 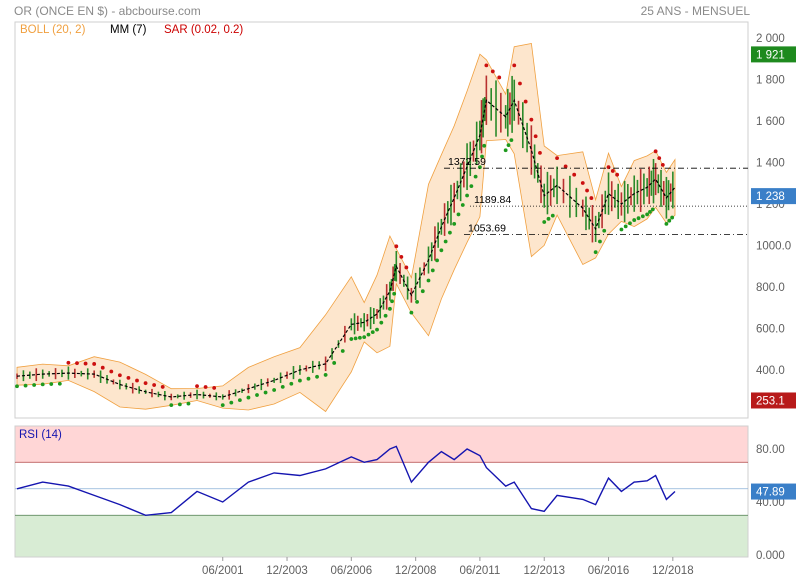 I want to click on price-badge-label: 1 921, so click(x=770, y=55).